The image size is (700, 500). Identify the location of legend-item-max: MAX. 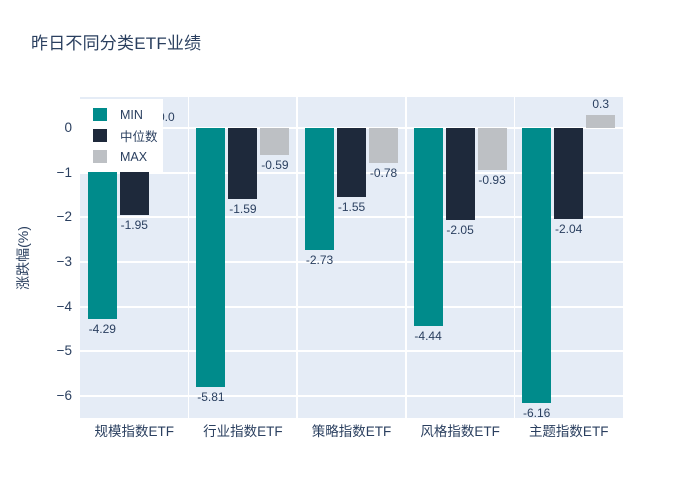
(128, 156).